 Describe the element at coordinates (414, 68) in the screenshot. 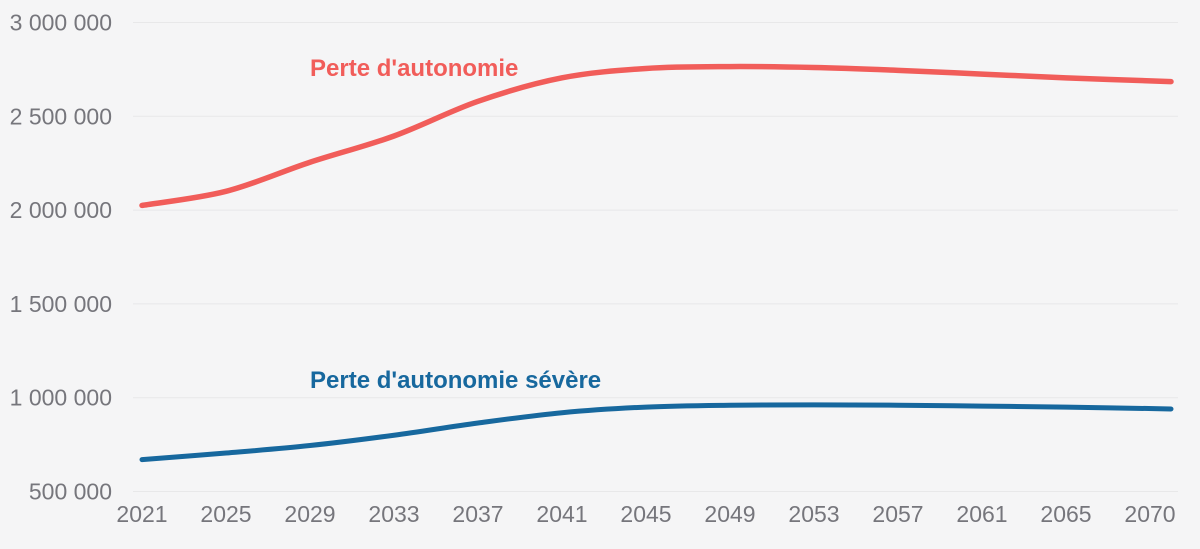

I see `series-label-perte-autonomie: Perte d'autonomie` at that location.